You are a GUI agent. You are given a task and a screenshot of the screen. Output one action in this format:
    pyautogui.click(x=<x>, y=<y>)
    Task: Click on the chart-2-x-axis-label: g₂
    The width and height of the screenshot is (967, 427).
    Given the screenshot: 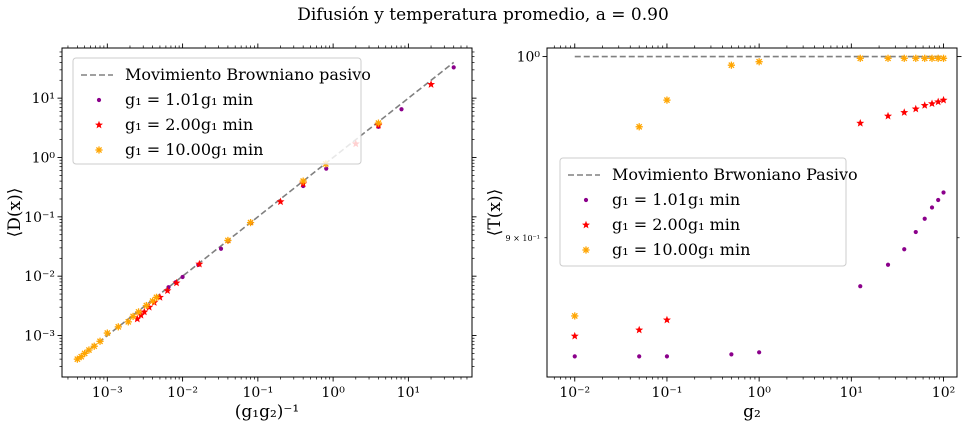 What is the action you would take?
    pyautogui.click(x=752, y=412)
    